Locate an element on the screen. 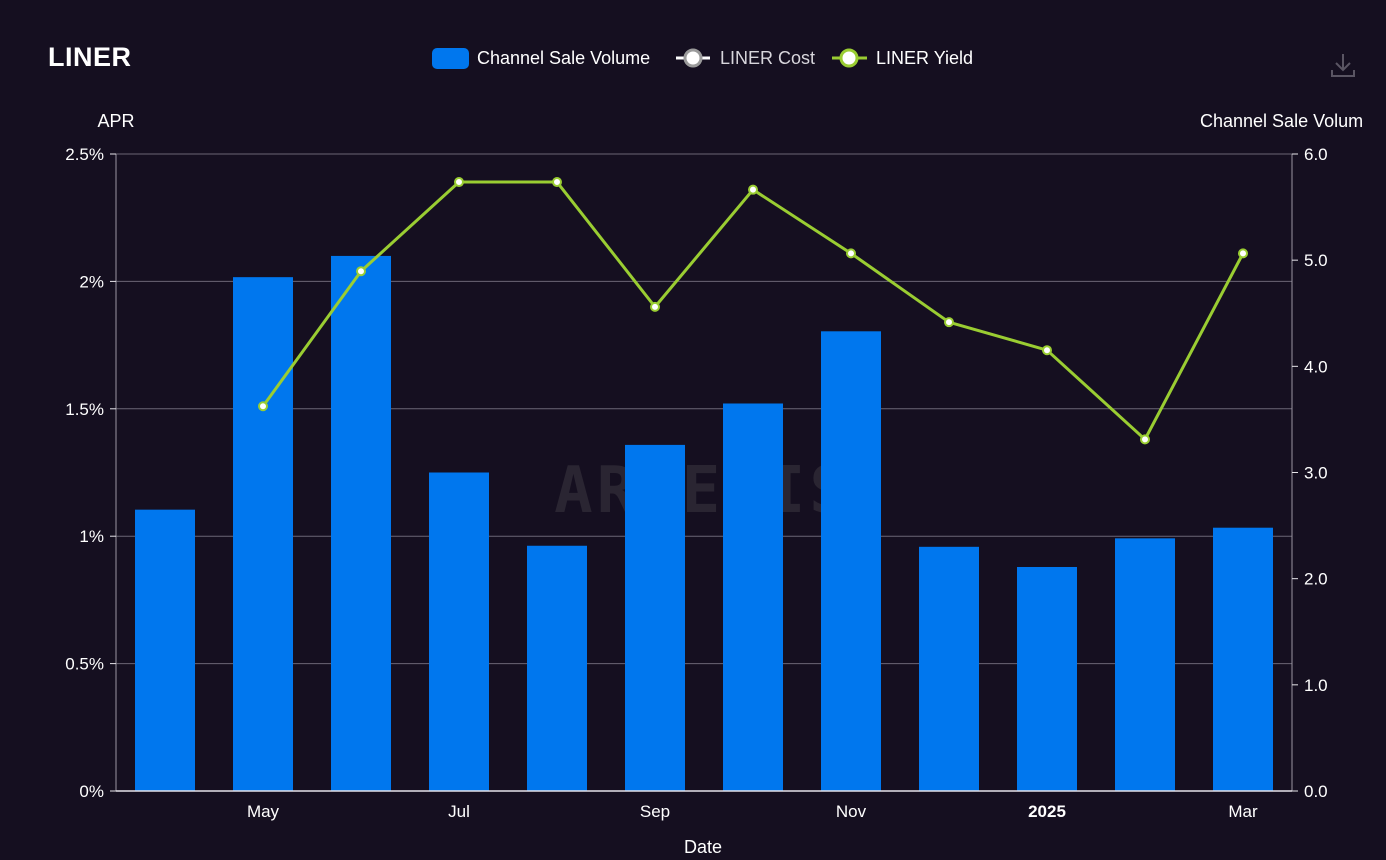 The image size is (1386, 860). y-right-tick-label: 1.0 is located at coordinates (1316, 685).